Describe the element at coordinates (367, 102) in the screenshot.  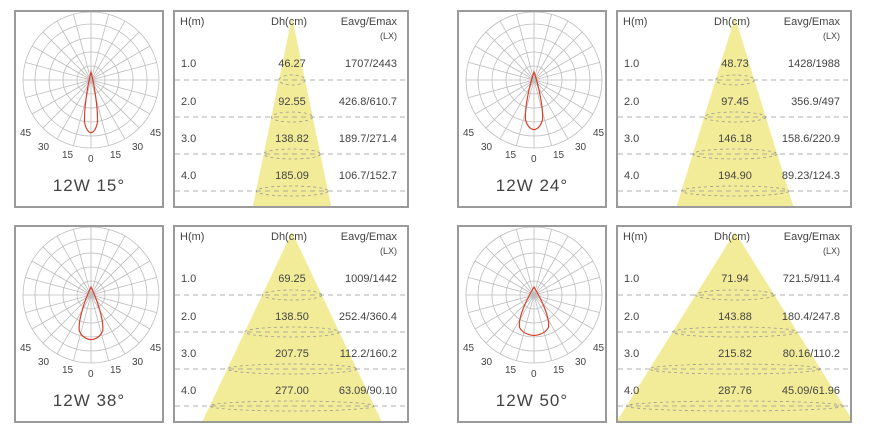
I see `cell-illuminance: 426.8/610.7` at that location.